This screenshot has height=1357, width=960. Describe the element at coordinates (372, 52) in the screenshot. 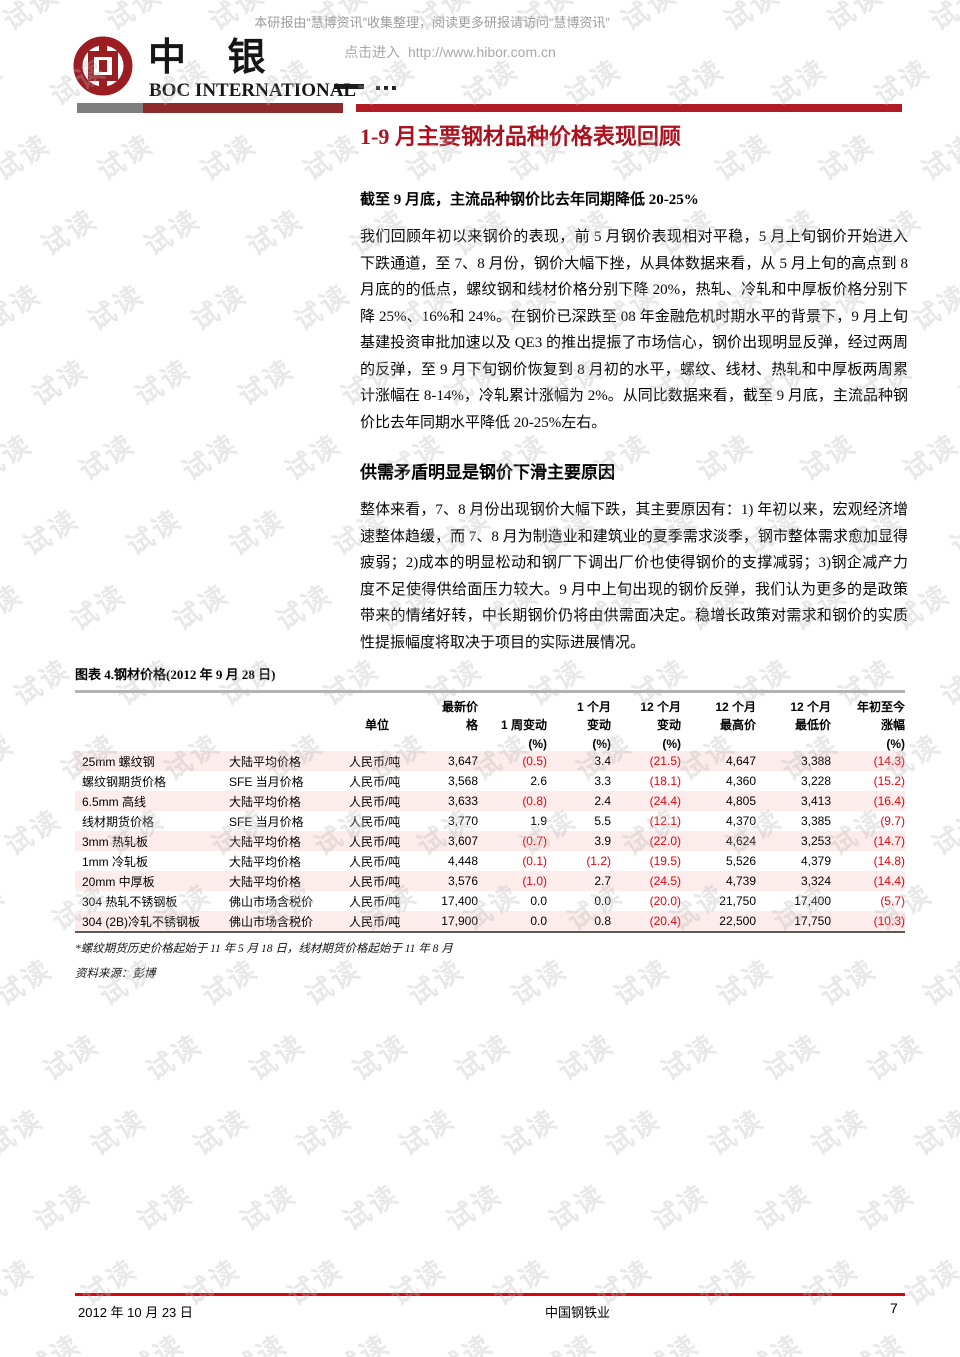

I see `click-enter-label: 点击进入` at that location.